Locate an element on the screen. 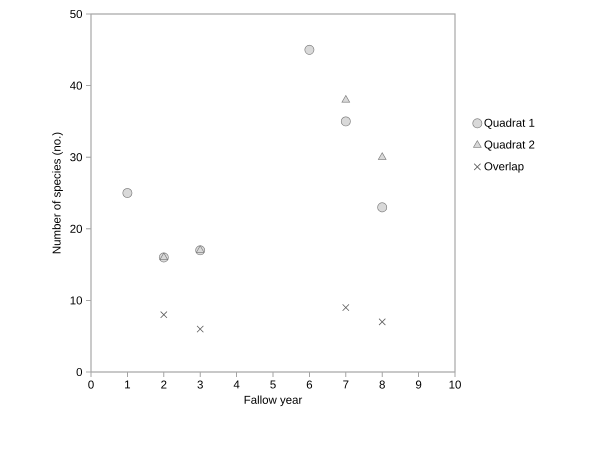 This screenshot has width=608, height=449. x-tick-label: 8 is located at coordinates (382, 384).